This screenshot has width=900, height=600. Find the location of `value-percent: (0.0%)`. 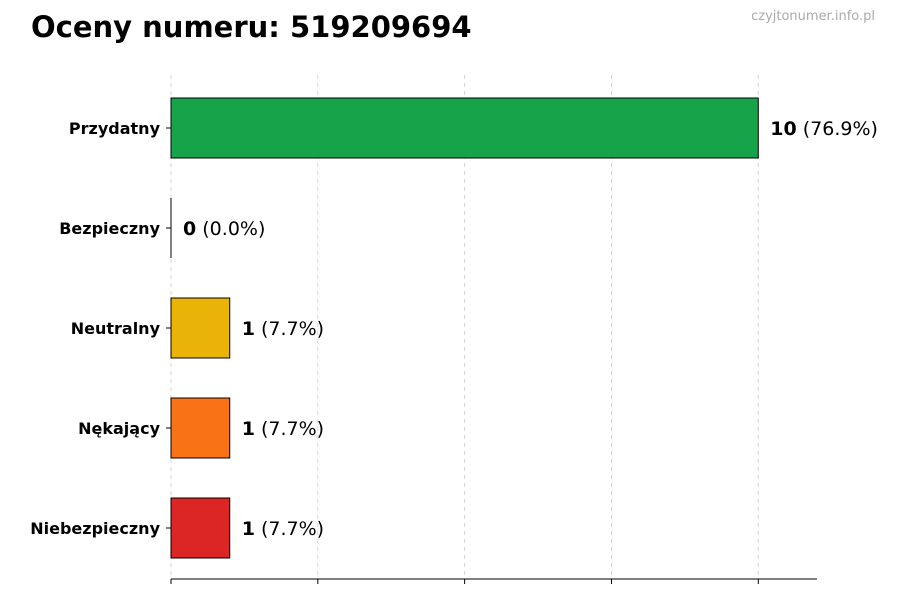

value-percent: (0.0%) is located at coordinates (230, 229).